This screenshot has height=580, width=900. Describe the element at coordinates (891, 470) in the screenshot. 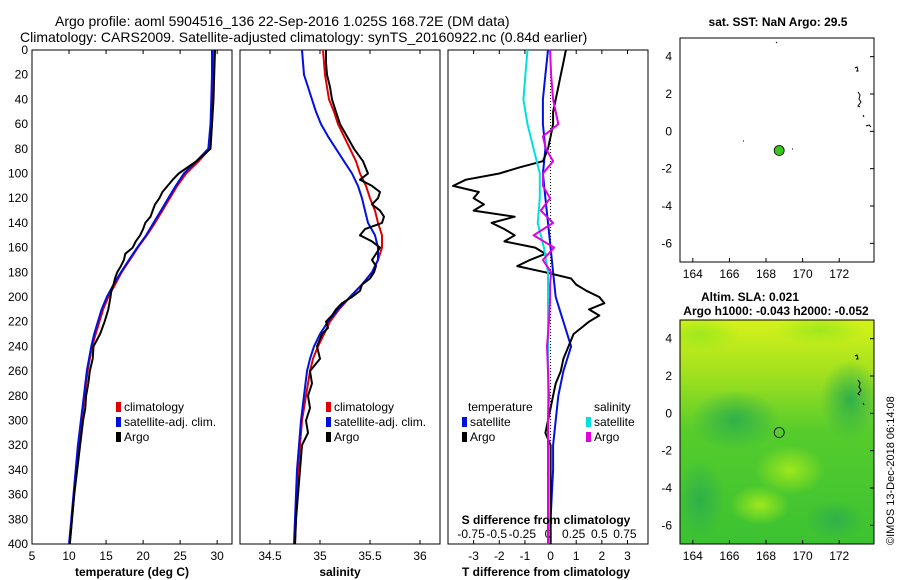

I see `credit-text: ©IMOS 13-Dec-2018 06:14:08` at that location.